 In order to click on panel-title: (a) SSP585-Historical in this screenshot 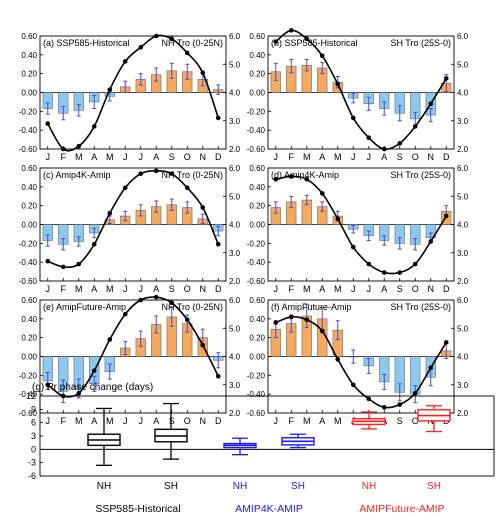, I will do `click(86, 43)`.